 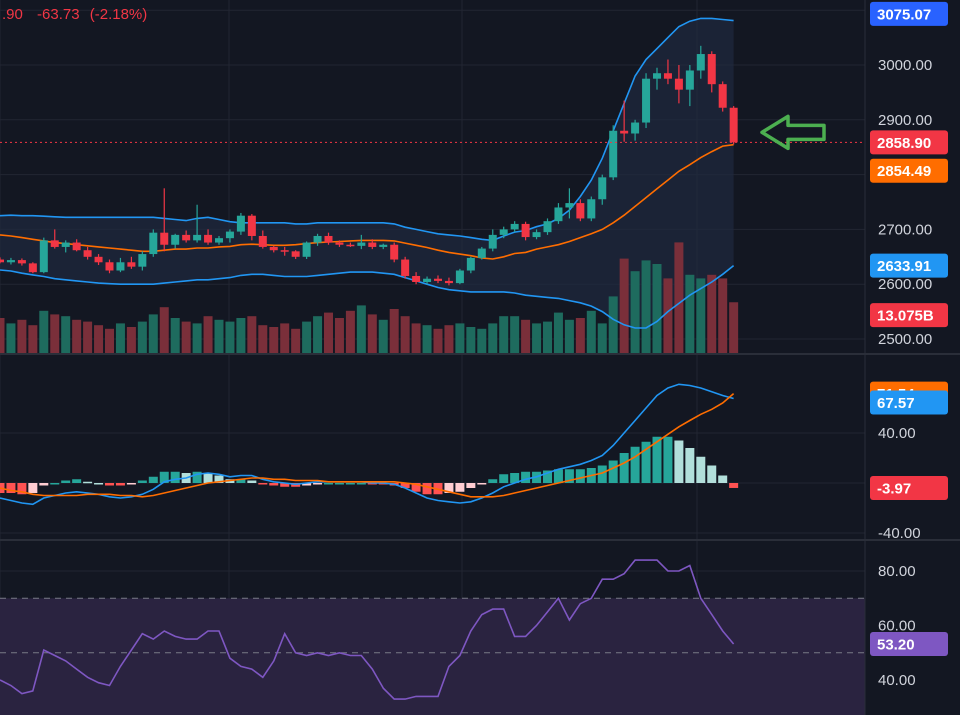 What do you see at coordinates (897, 626) in the screenshot?
I see `rsi-axis-tick: 60.00` at bounding box center [897, 626].